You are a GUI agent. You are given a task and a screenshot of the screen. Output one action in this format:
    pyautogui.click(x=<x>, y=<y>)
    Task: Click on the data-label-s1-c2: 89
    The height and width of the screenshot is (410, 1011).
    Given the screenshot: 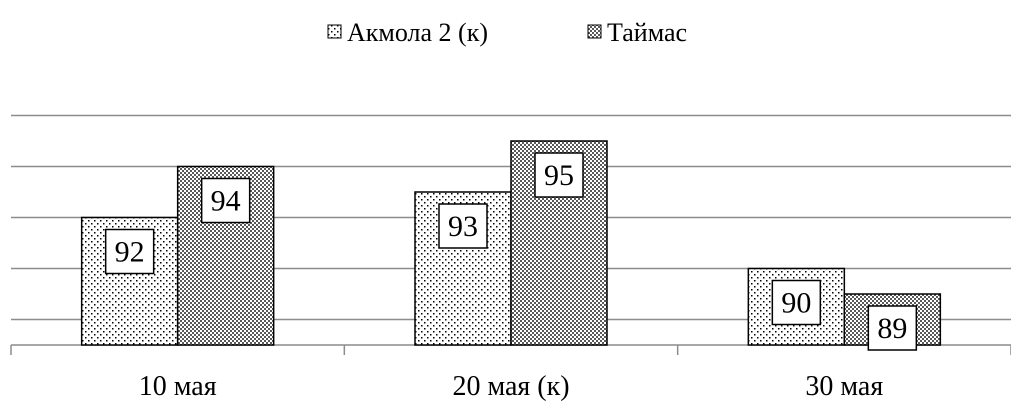 What is the action you would take?
    pyautogui.click(x=892, y=328)
    